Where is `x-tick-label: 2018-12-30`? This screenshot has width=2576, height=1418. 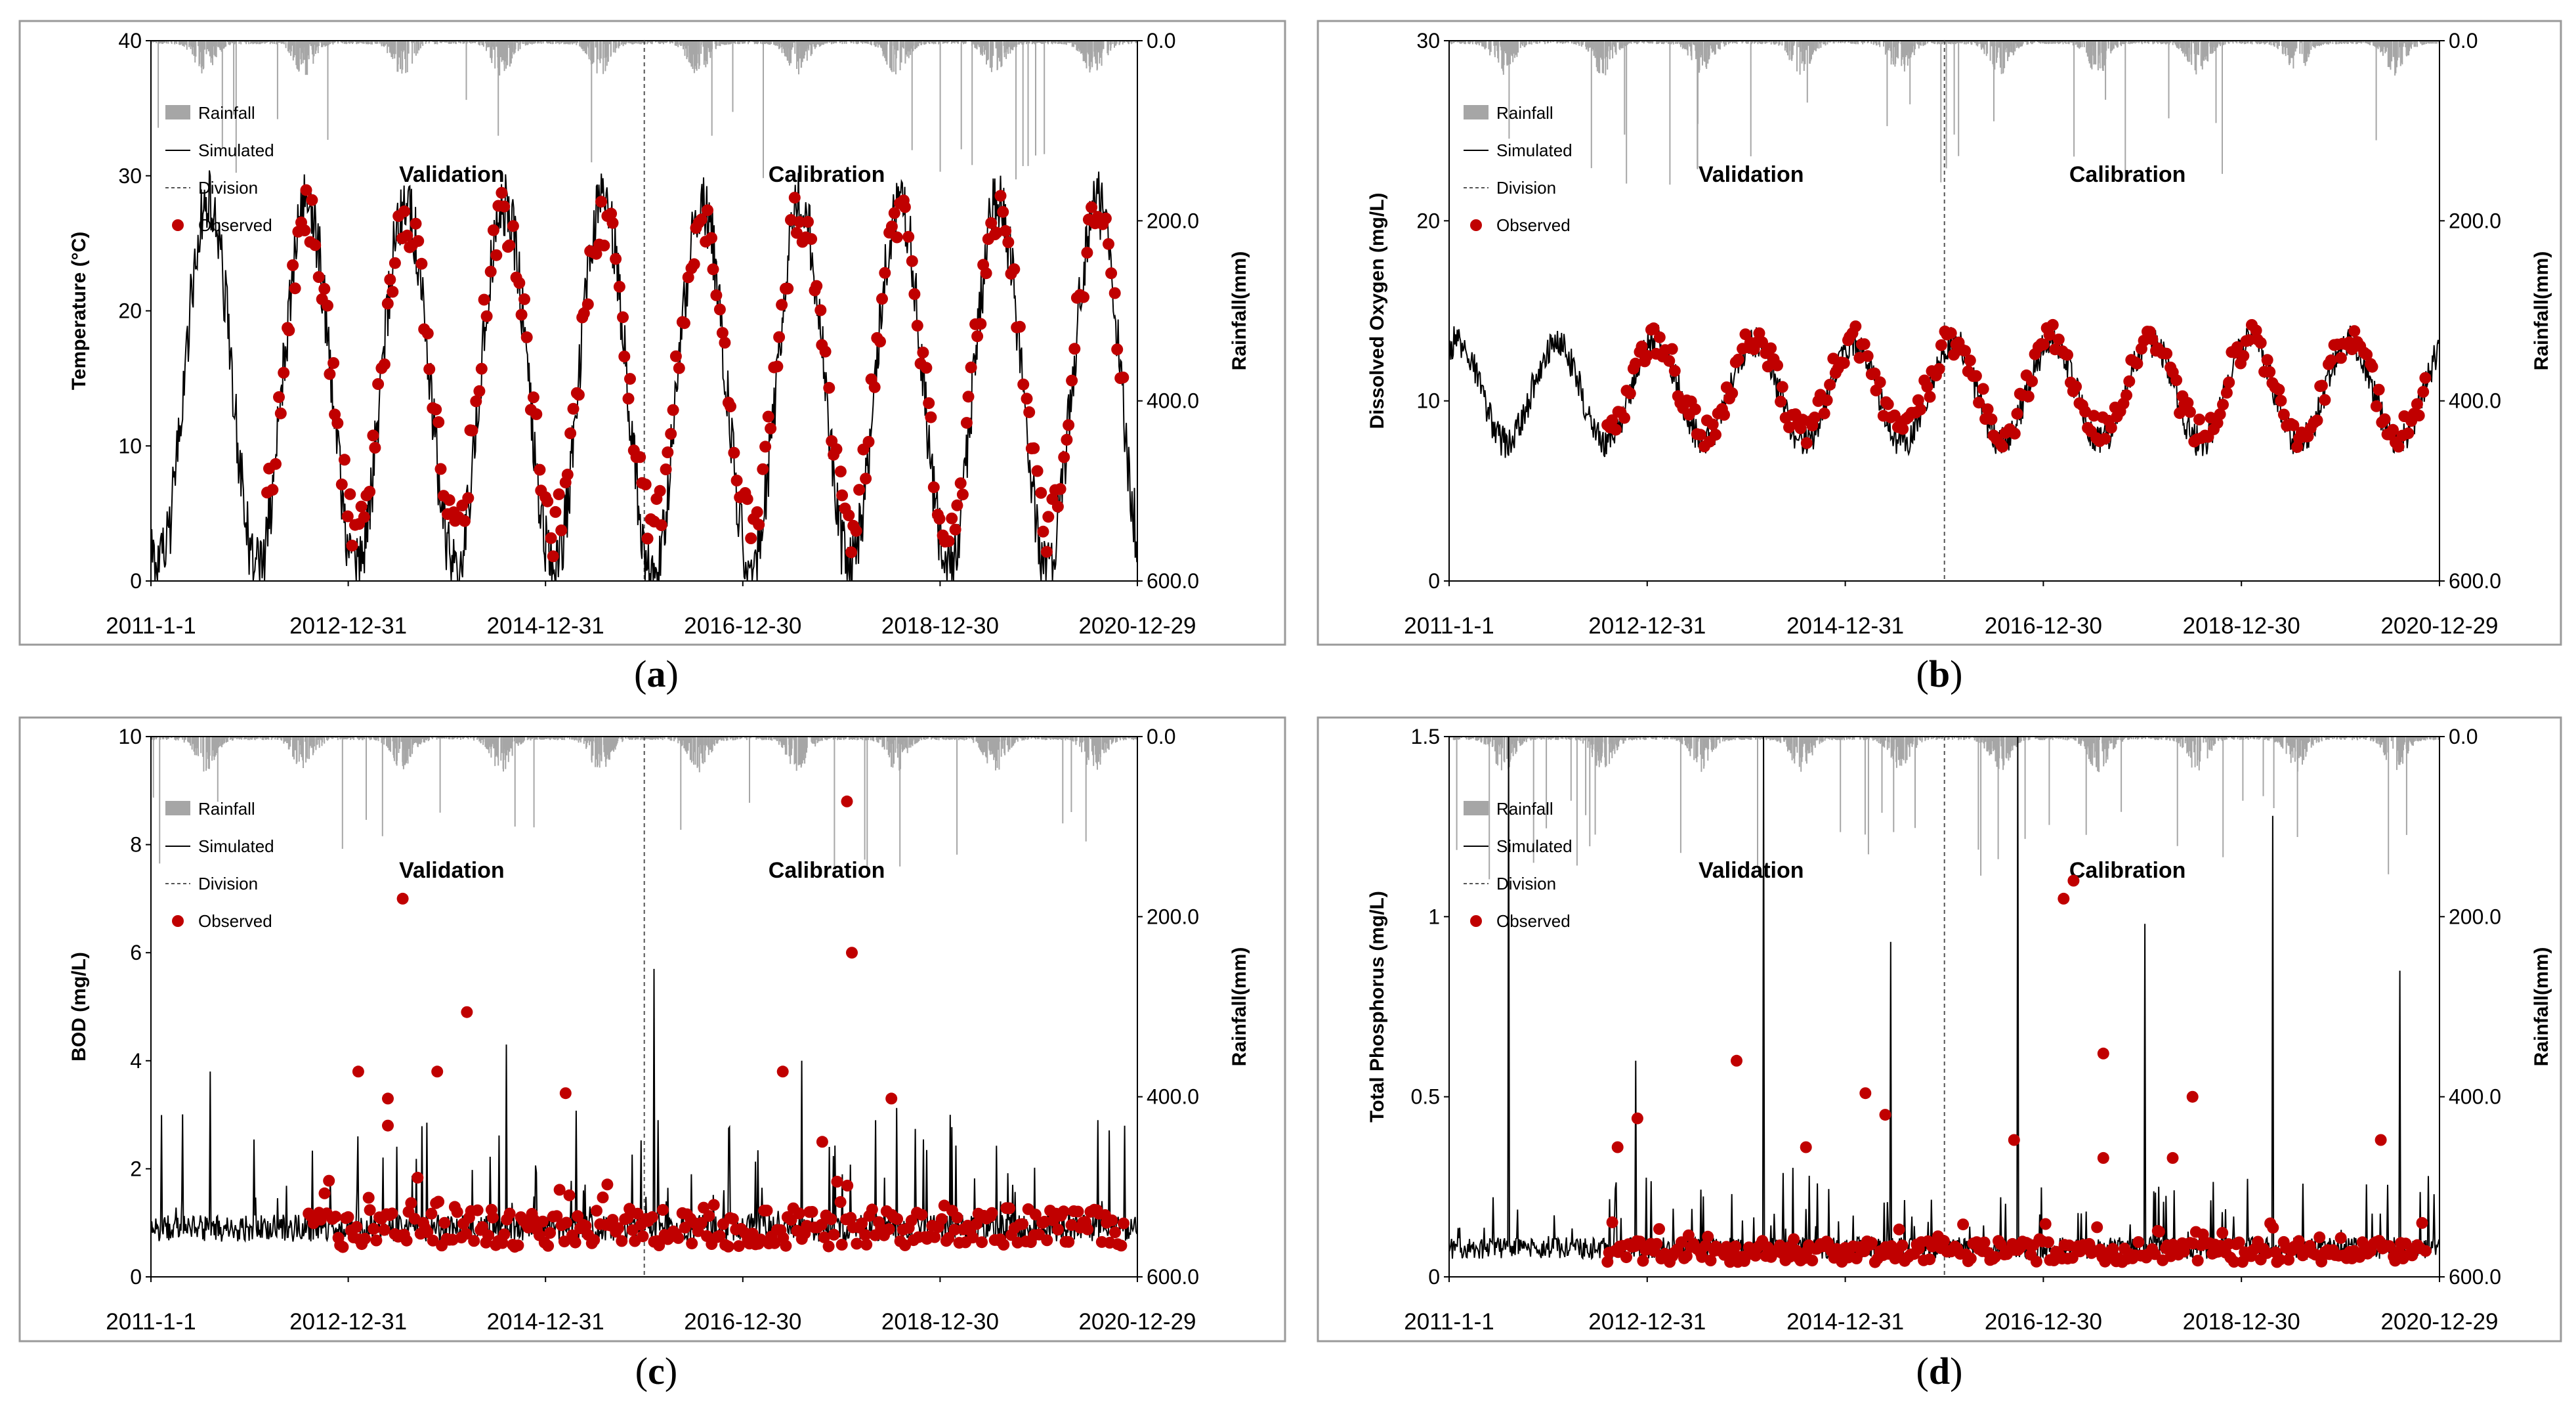 x-tick-label: 2018-12-30 is located at coordinates (940, 1322).